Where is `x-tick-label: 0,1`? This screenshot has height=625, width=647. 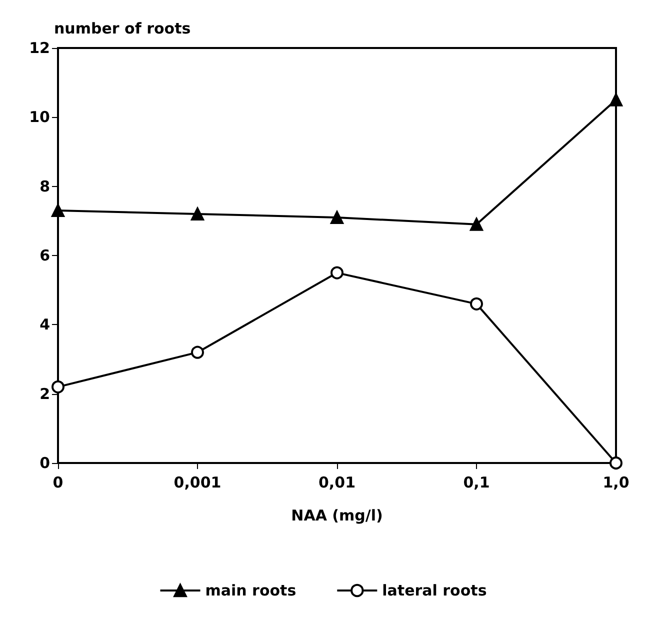 x-tick-label: 0,1 is located at coordinates (476, 483).